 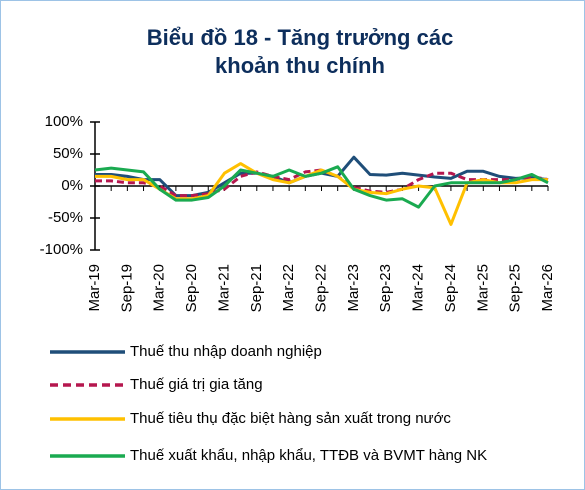 I want to click on x-tick-label: Mar-21, so click(x=223, y=288).